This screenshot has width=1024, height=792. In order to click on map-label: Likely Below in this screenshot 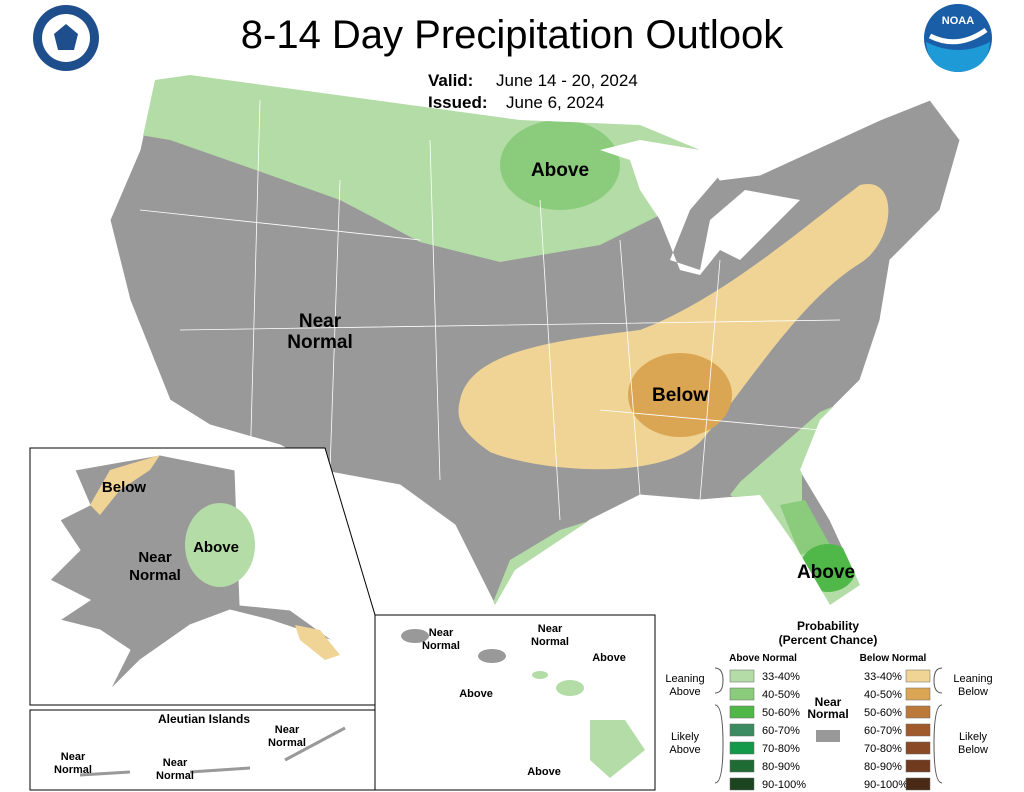, I will do `click(973, 743)`.